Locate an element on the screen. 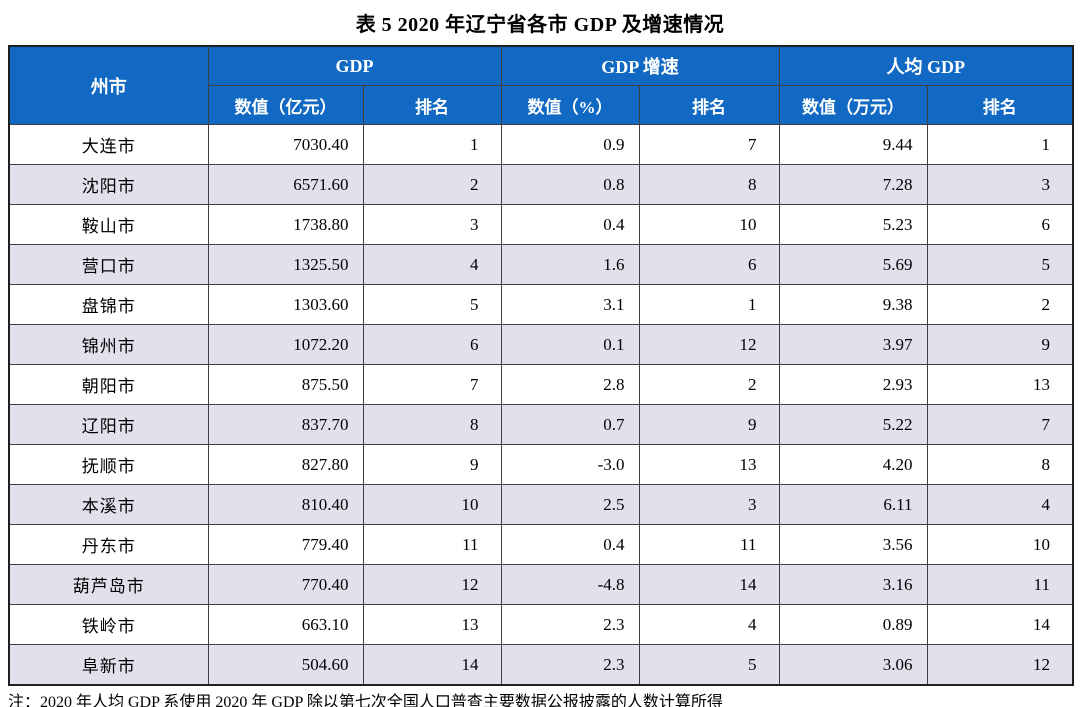 This screenshot has width=1080, height=707. gdp-rank-cell: 5 is located at coordinates (432, 304).